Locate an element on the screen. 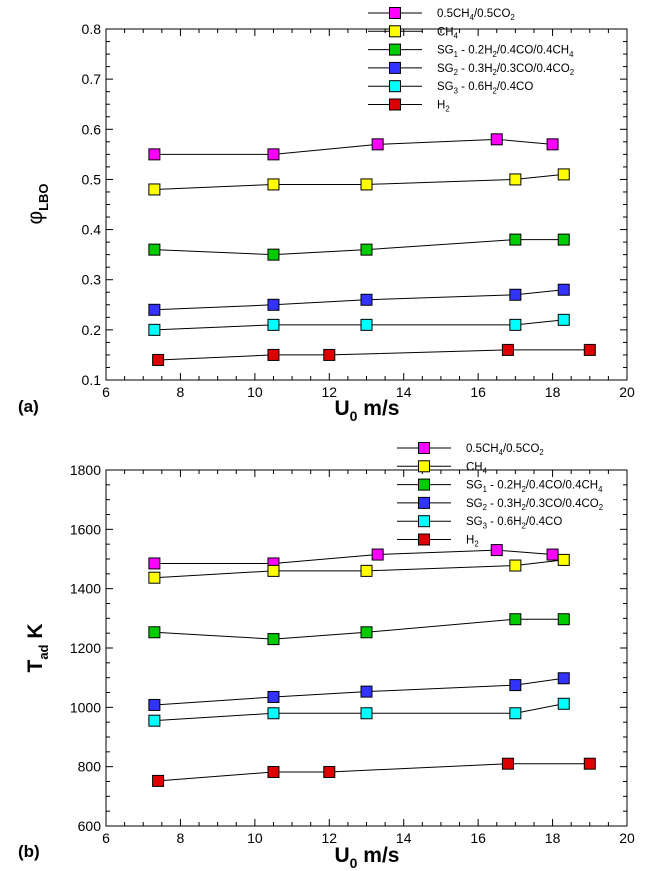 This screenshot has height=871, width=652. y-tick-label: 0.1 is located at coordinates (92, 380).